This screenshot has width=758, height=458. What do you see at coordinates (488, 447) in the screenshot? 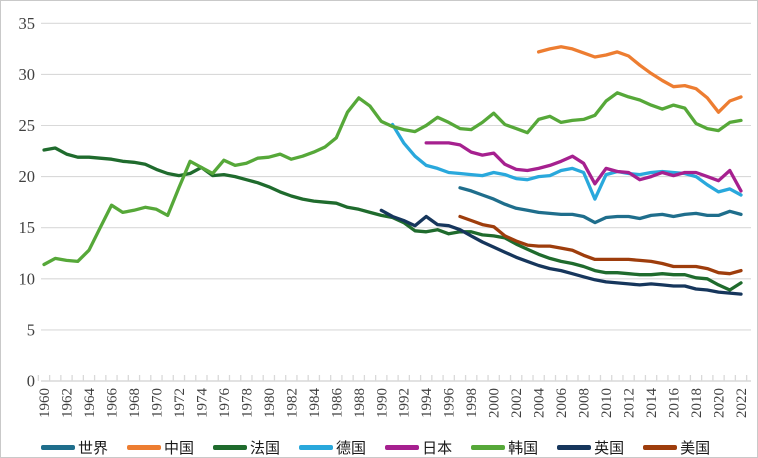
I see `legend-swatch-korea` at bounding box center [488, 447].